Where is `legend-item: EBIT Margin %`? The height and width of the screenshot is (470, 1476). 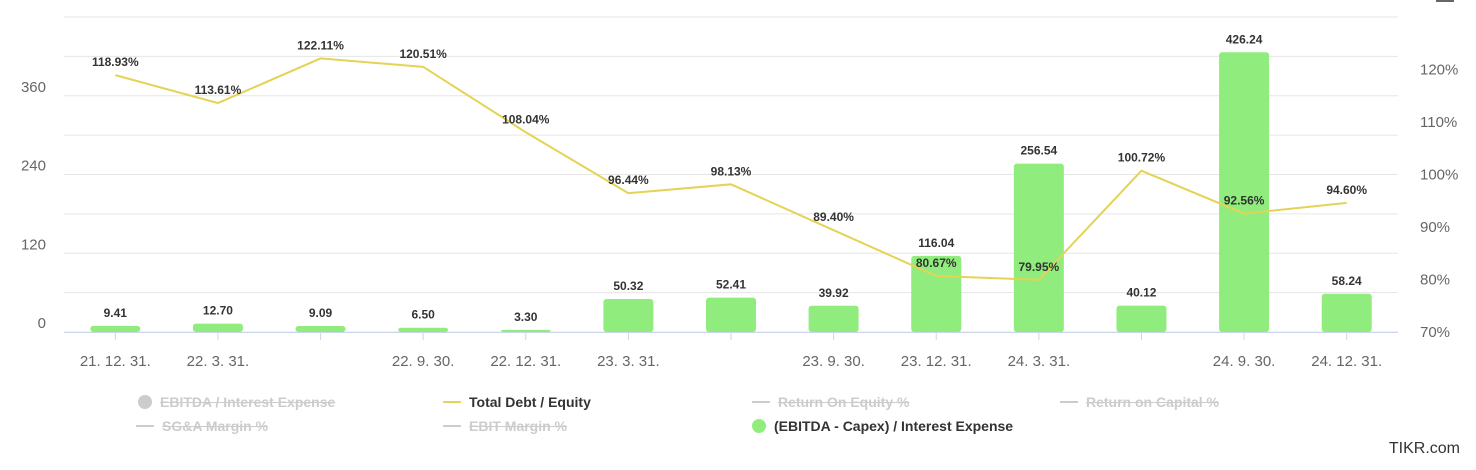
legend-item: EBIT Margin % is located at coordinates (505, 426).